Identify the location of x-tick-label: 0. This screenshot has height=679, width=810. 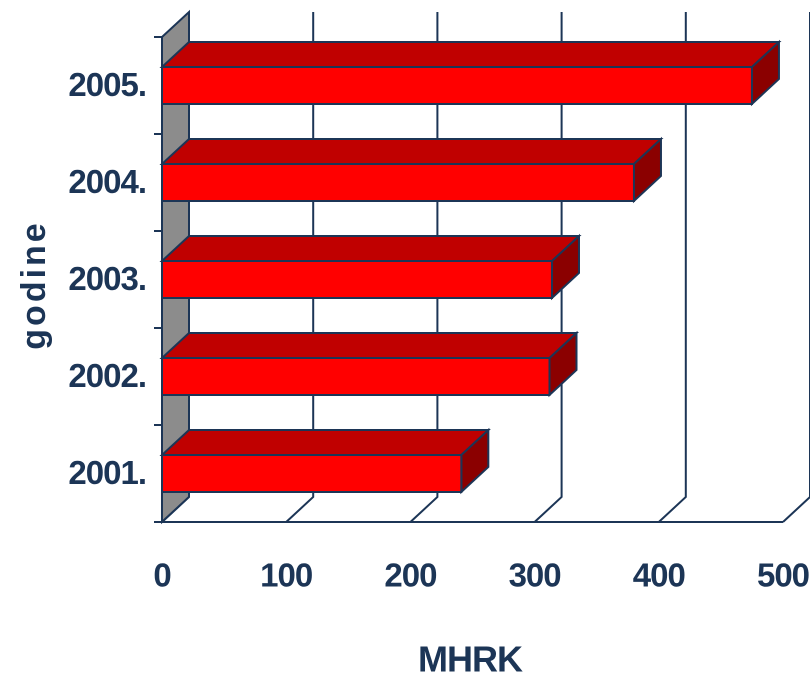
(161, 575).